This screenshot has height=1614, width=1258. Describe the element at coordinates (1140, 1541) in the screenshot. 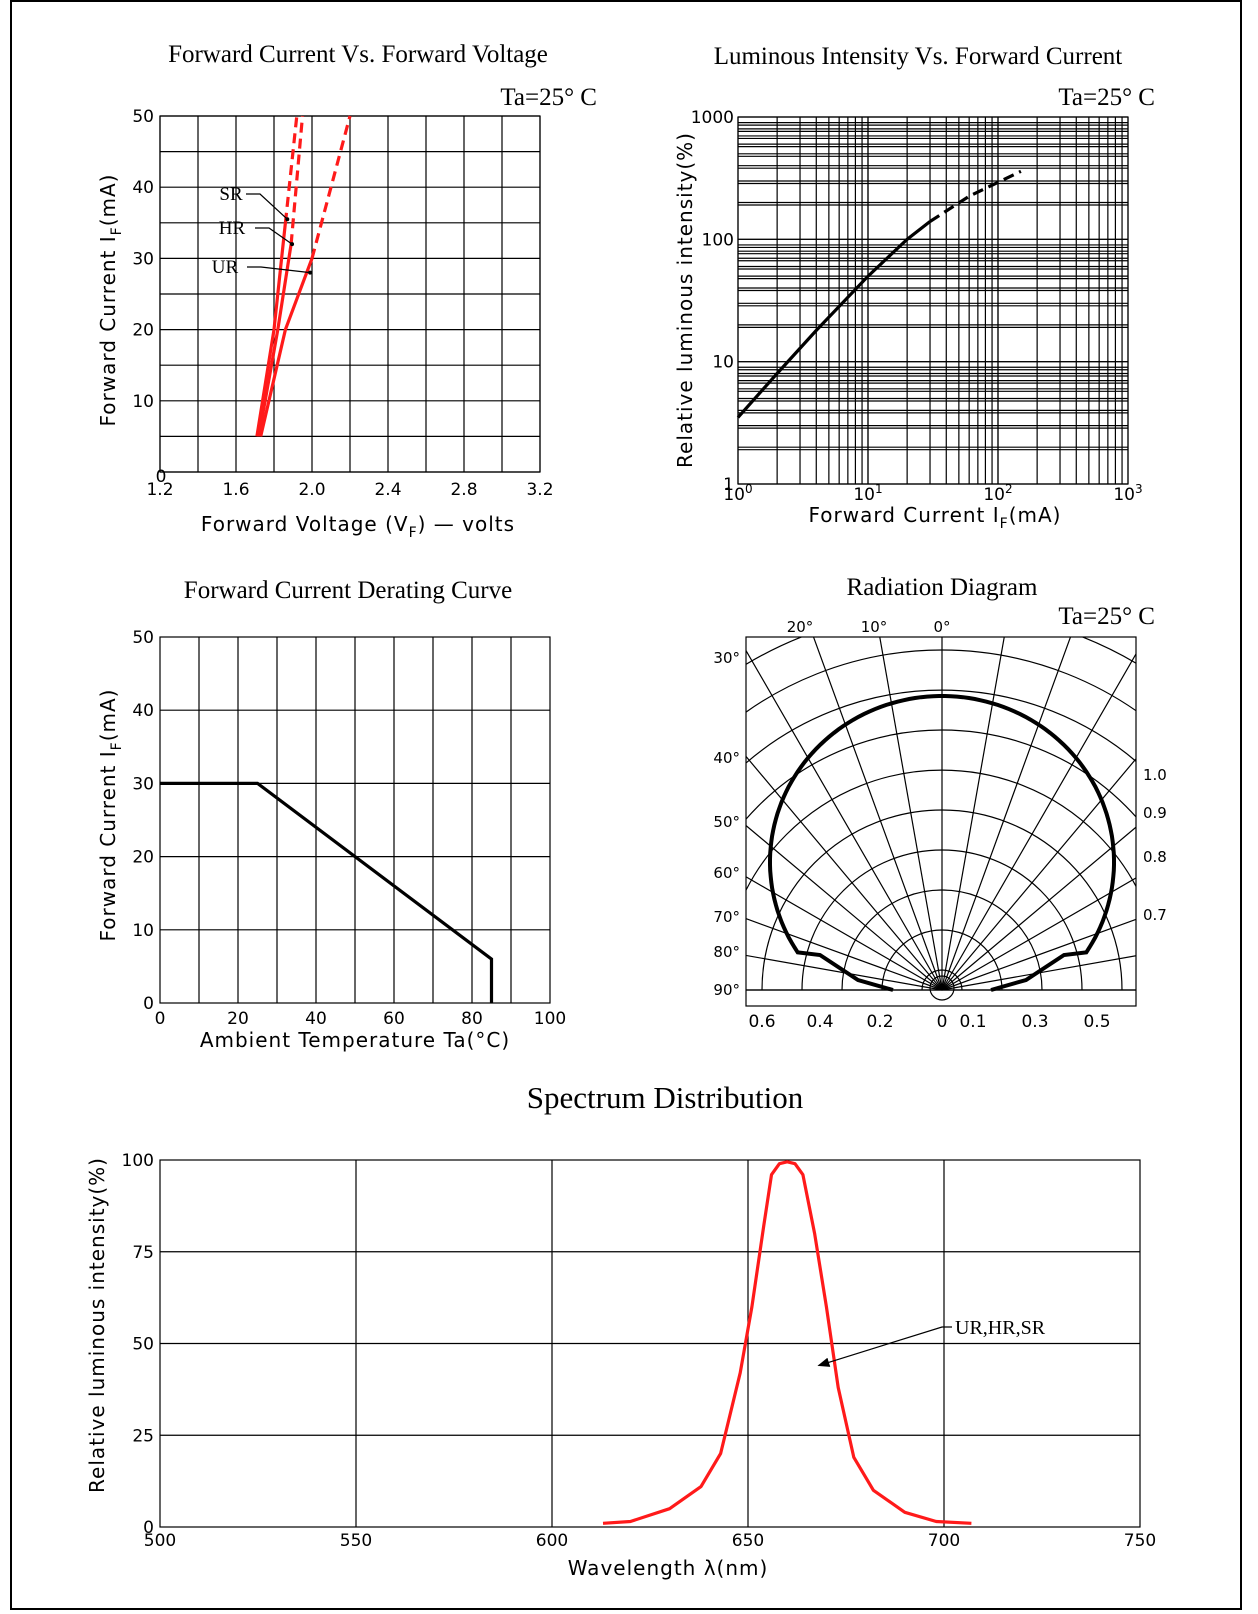

I see `x-tick-label: 750` at that location.